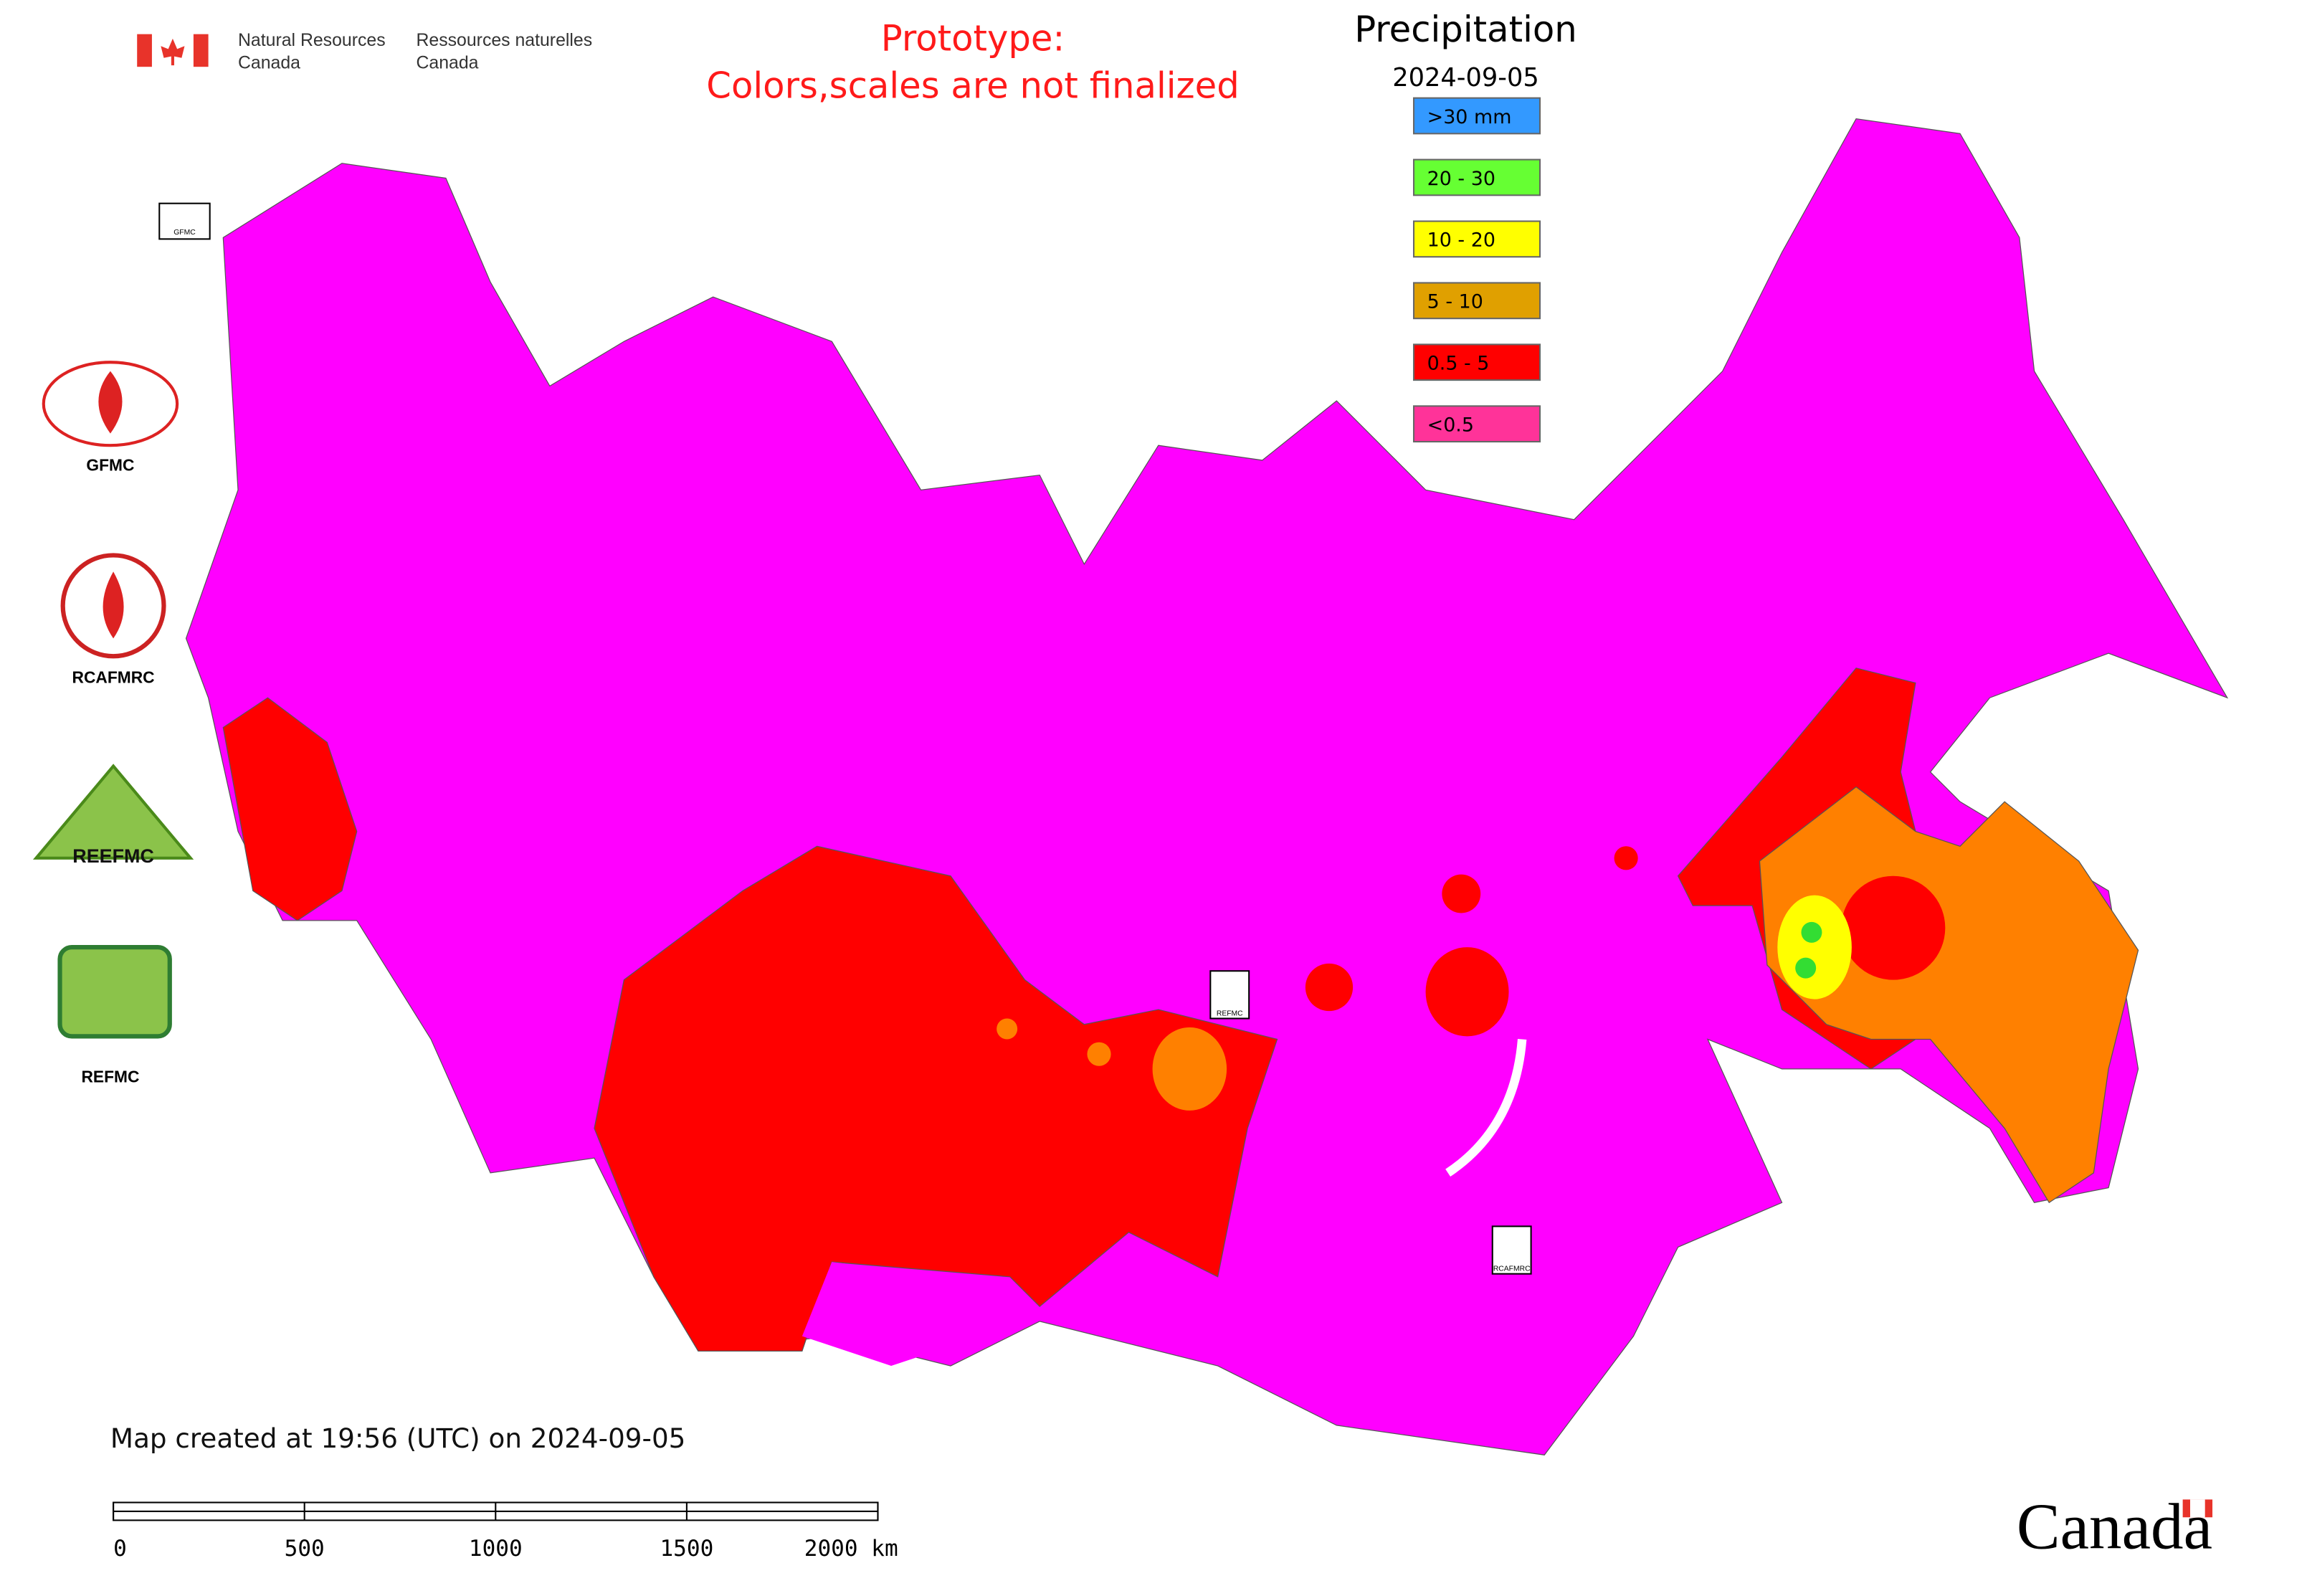  What do you see at coordinates (110, 1077) in the screenshot?
I see `logo-label: REFMC` at bounding box center [110, 1077].